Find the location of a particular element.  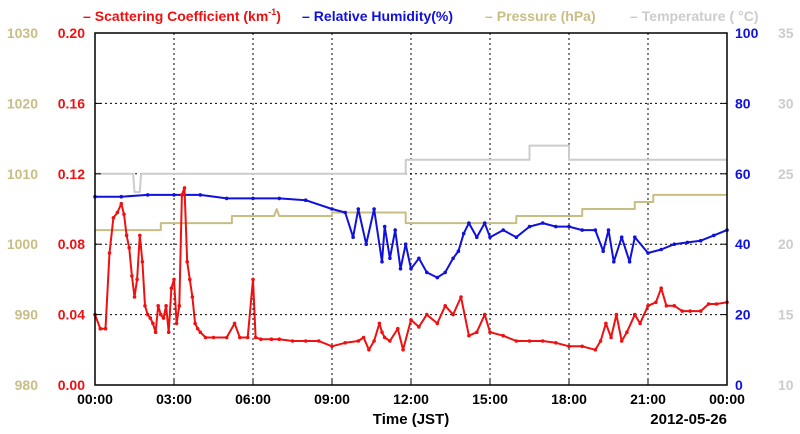

legend-sup-scattering: -1 is located at coordinates (272, 12).